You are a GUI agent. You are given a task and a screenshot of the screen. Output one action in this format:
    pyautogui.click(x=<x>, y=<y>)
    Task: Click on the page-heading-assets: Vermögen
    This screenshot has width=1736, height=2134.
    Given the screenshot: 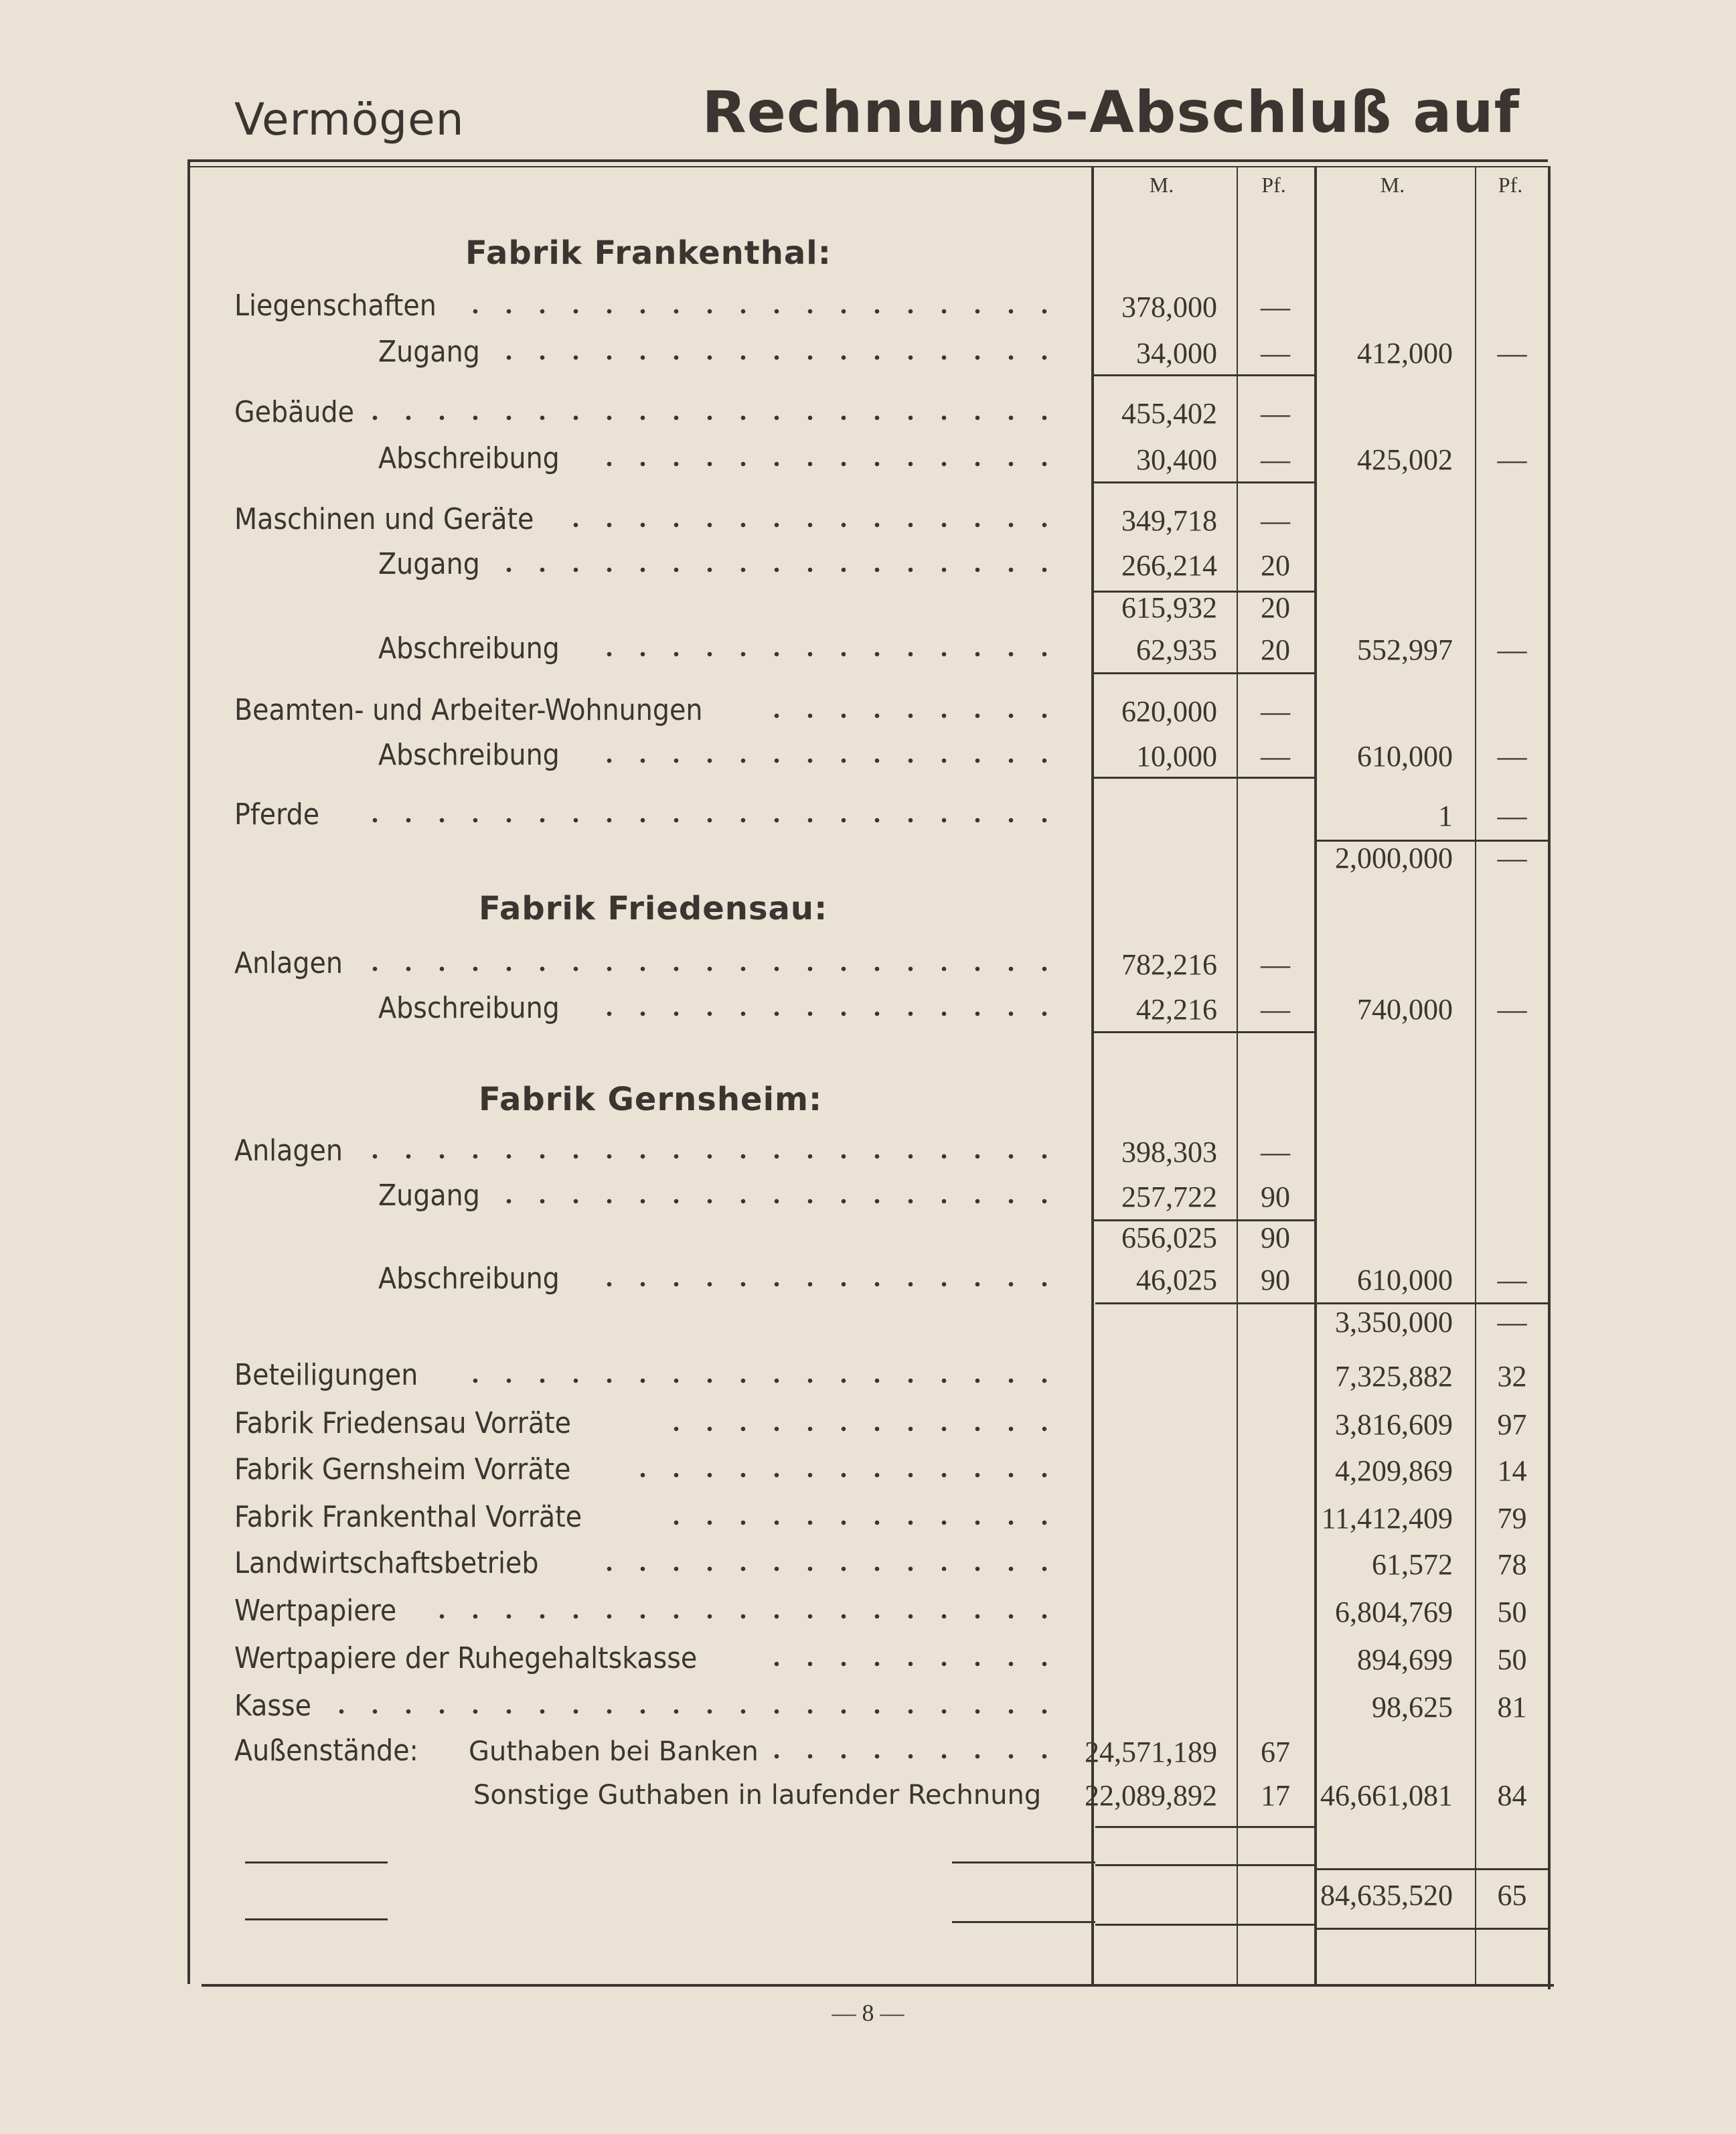 What is the action you would take?
    pyautogui.click(x=349, y=119)
    